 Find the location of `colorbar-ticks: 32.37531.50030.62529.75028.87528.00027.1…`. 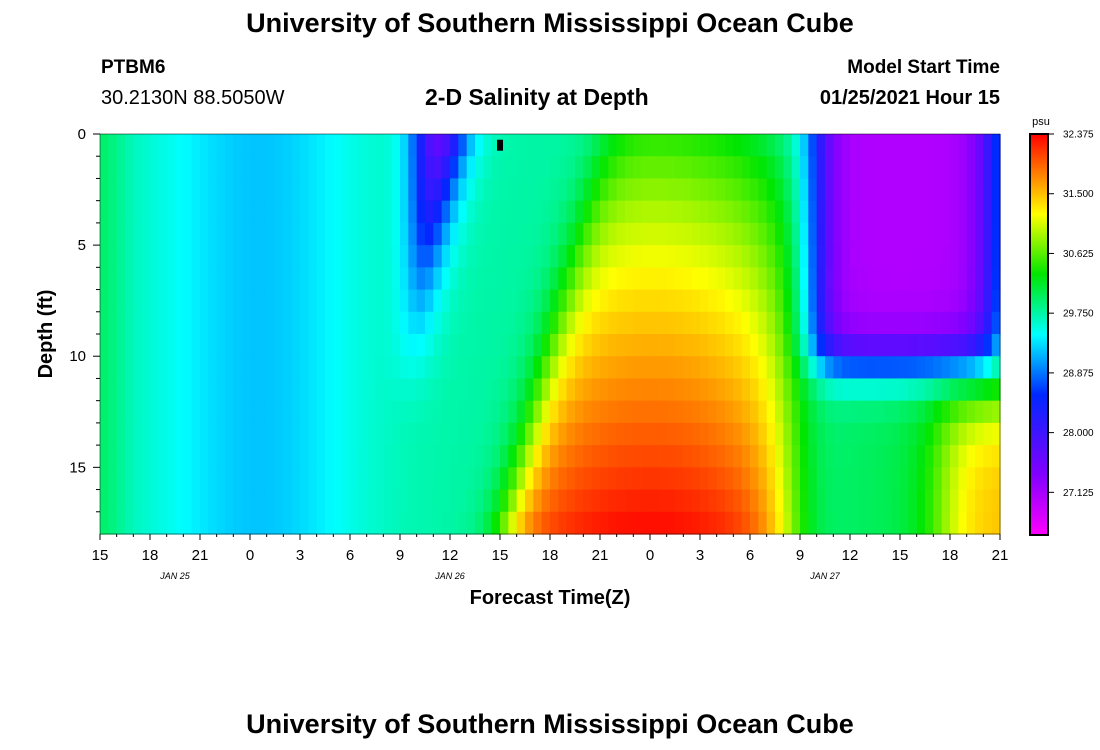

colorbar-ticks: 32.37531.50030.62529.75028.87528.00027.1… is located at coordinates (1071, 314).